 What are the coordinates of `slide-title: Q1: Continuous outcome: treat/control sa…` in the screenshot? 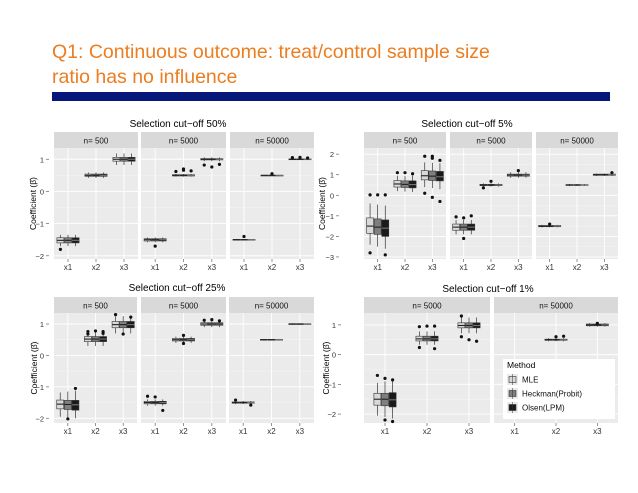 It's located at (332, 65).